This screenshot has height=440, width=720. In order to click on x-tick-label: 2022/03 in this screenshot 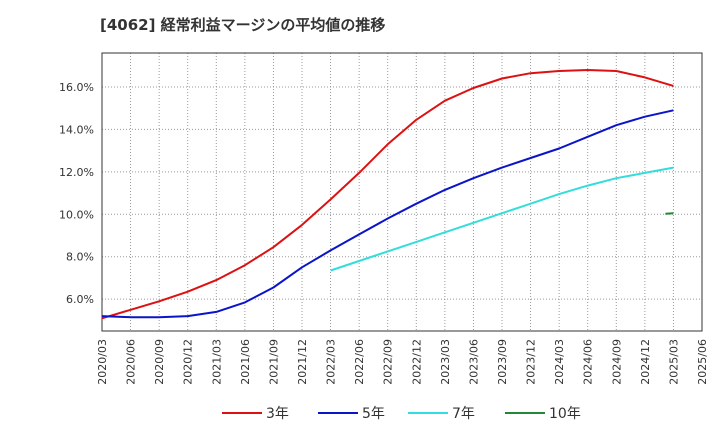, I will do `click(331, 362)`.